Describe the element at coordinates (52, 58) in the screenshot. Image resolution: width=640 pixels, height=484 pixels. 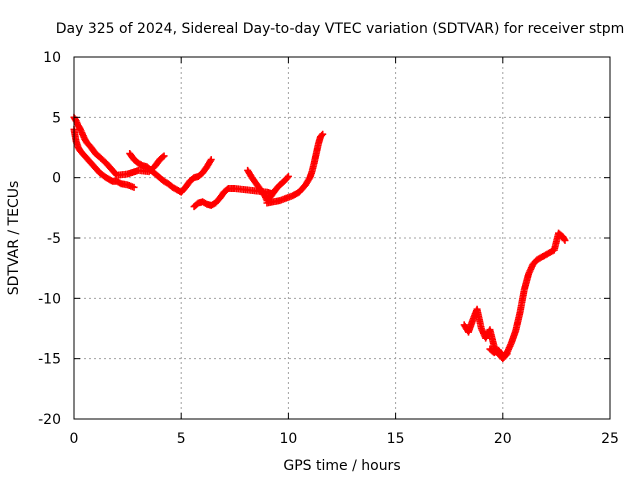
I see `y-tick-label: 10` at that location.